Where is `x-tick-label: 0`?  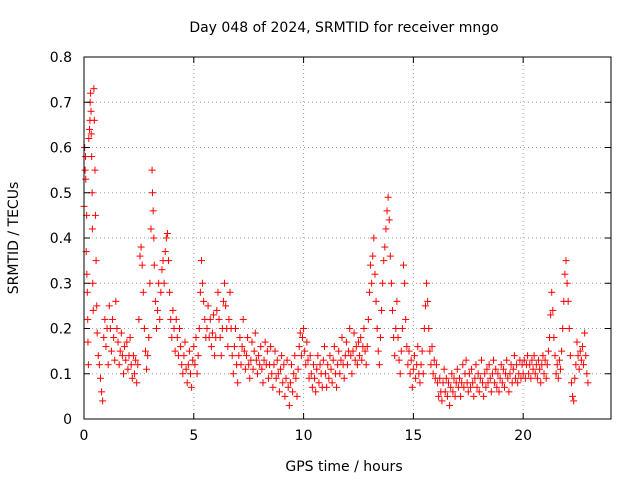
x-tick-label: 0 is located at coordinates (84, 436).